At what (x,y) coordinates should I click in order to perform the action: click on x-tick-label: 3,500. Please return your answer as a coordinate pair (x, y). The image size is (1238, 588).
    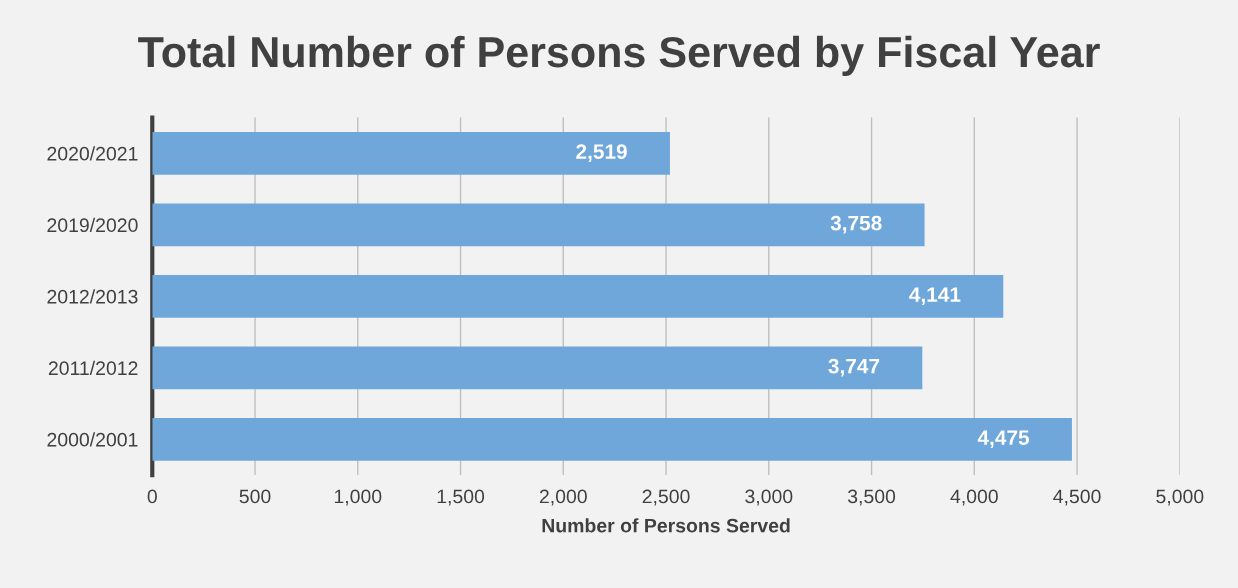
    Looking at the image, I should click on (871, 497).